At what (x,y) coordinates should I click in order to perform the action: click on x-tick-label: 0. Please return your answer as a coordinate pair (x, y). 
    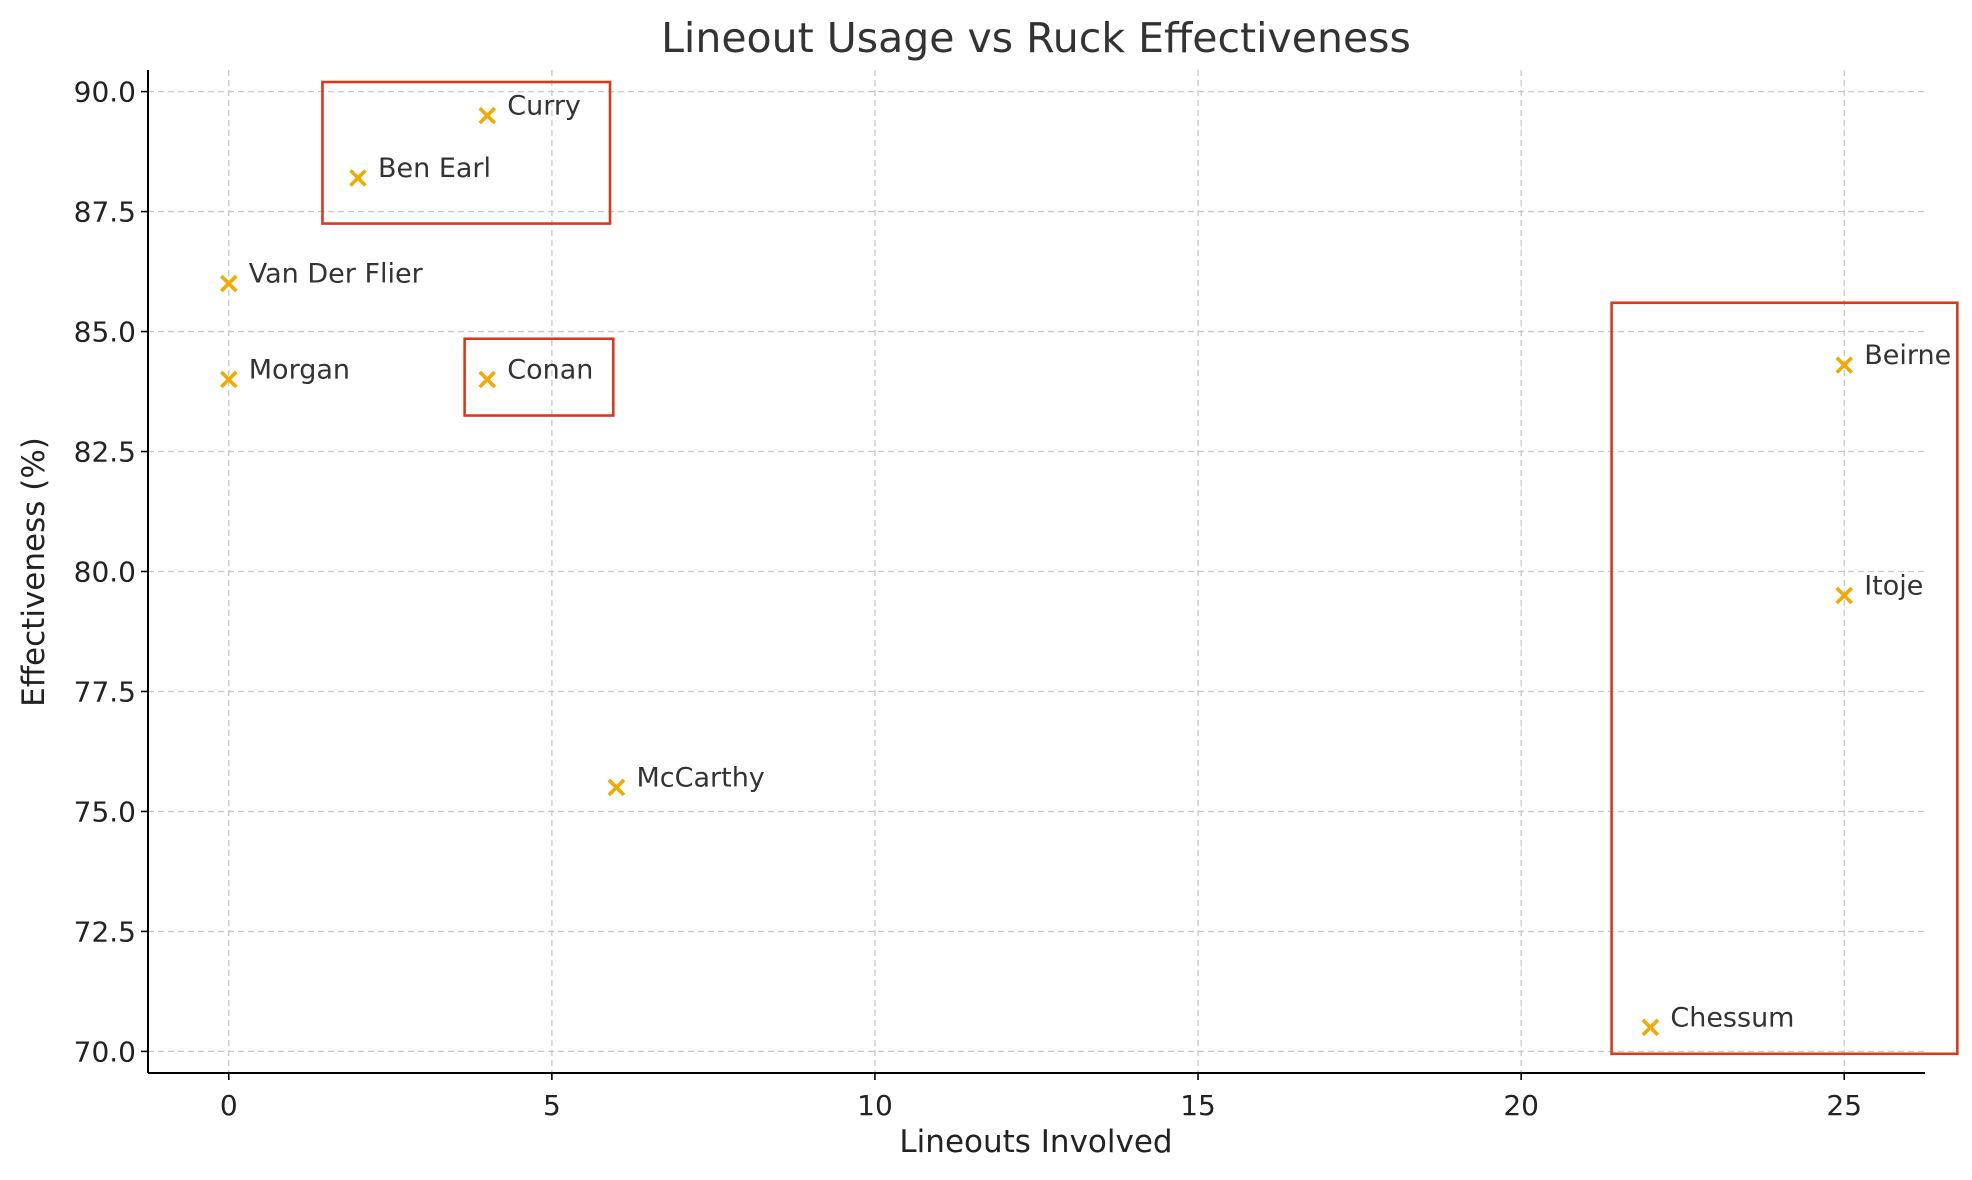
    Looking at the image, I should click on (229, 1105).